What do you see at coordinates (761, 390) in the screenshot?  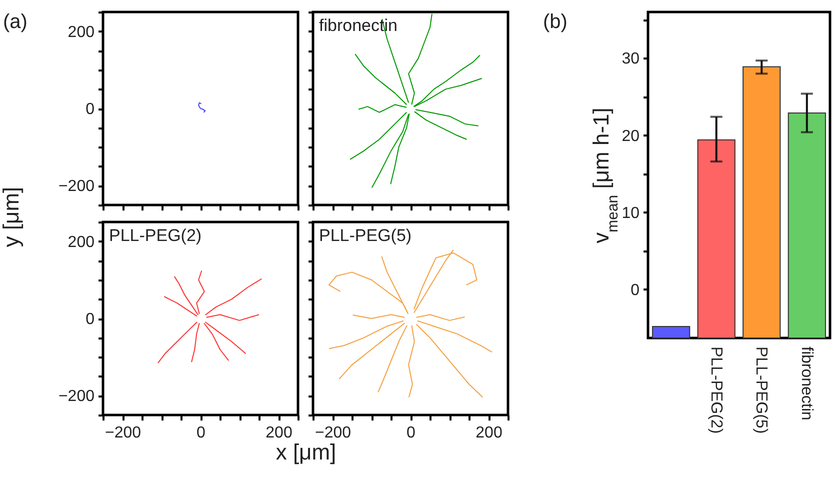 I see `x-tick-label: PLL-PEG(5)` at bounding box center [761, 390].